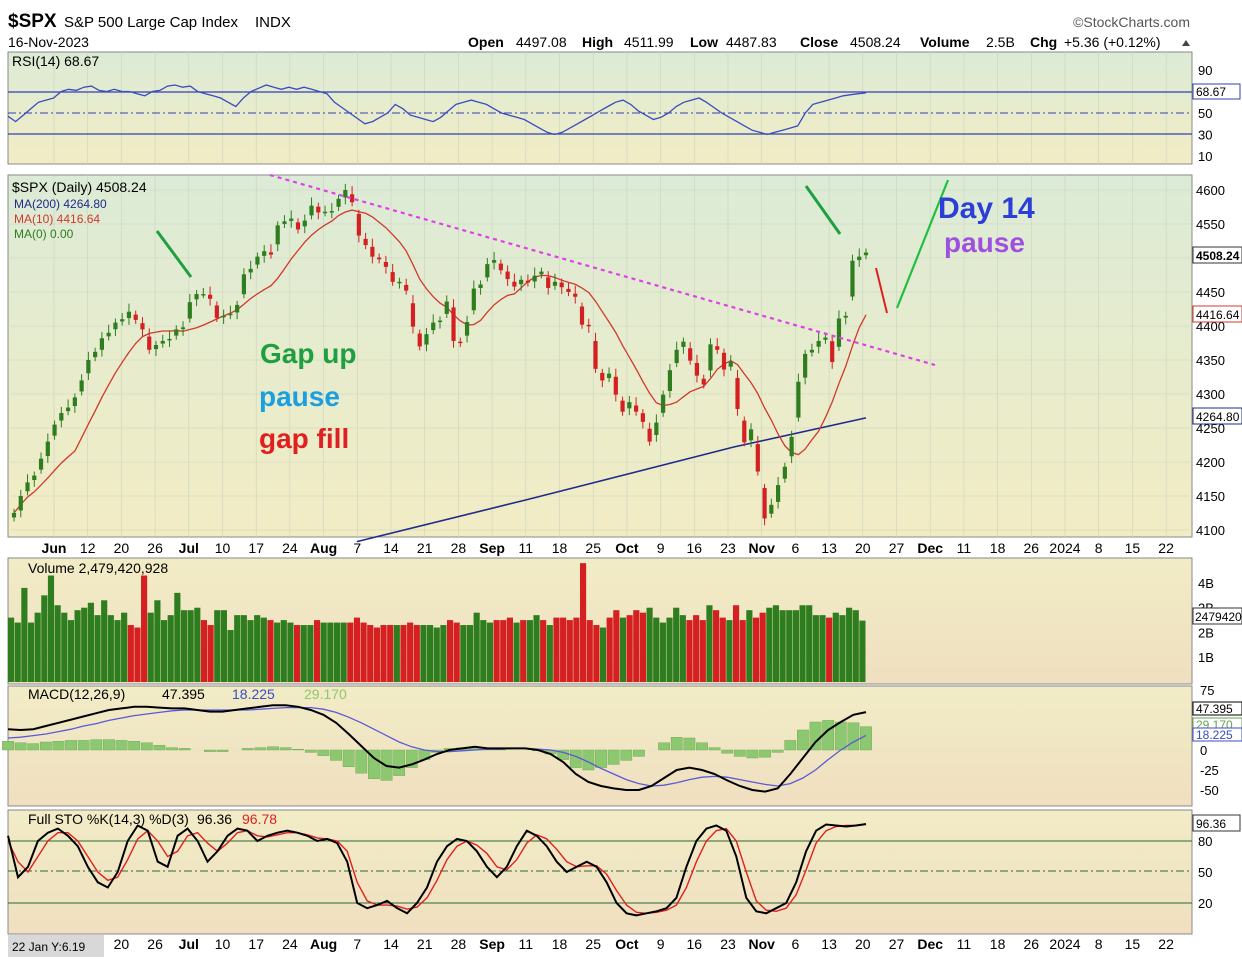 The height and width of the screenshot is (960, 1242). Describe the element at coordinates (223, 548) in the screenshot. I see `x-tick: 10` at that location.